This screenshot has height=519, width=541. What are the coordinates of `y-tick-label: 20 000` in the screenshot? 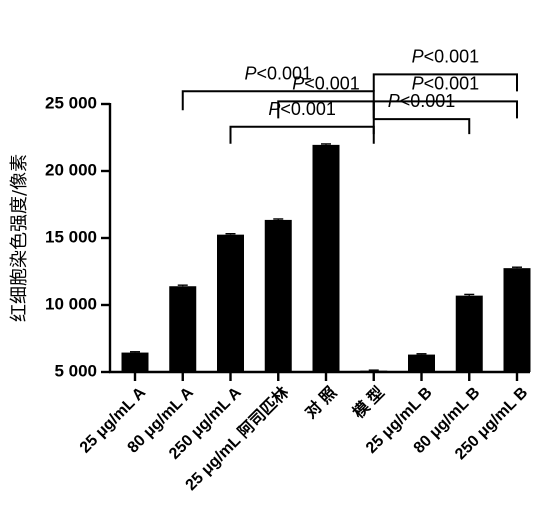 It's located at (71, 169).